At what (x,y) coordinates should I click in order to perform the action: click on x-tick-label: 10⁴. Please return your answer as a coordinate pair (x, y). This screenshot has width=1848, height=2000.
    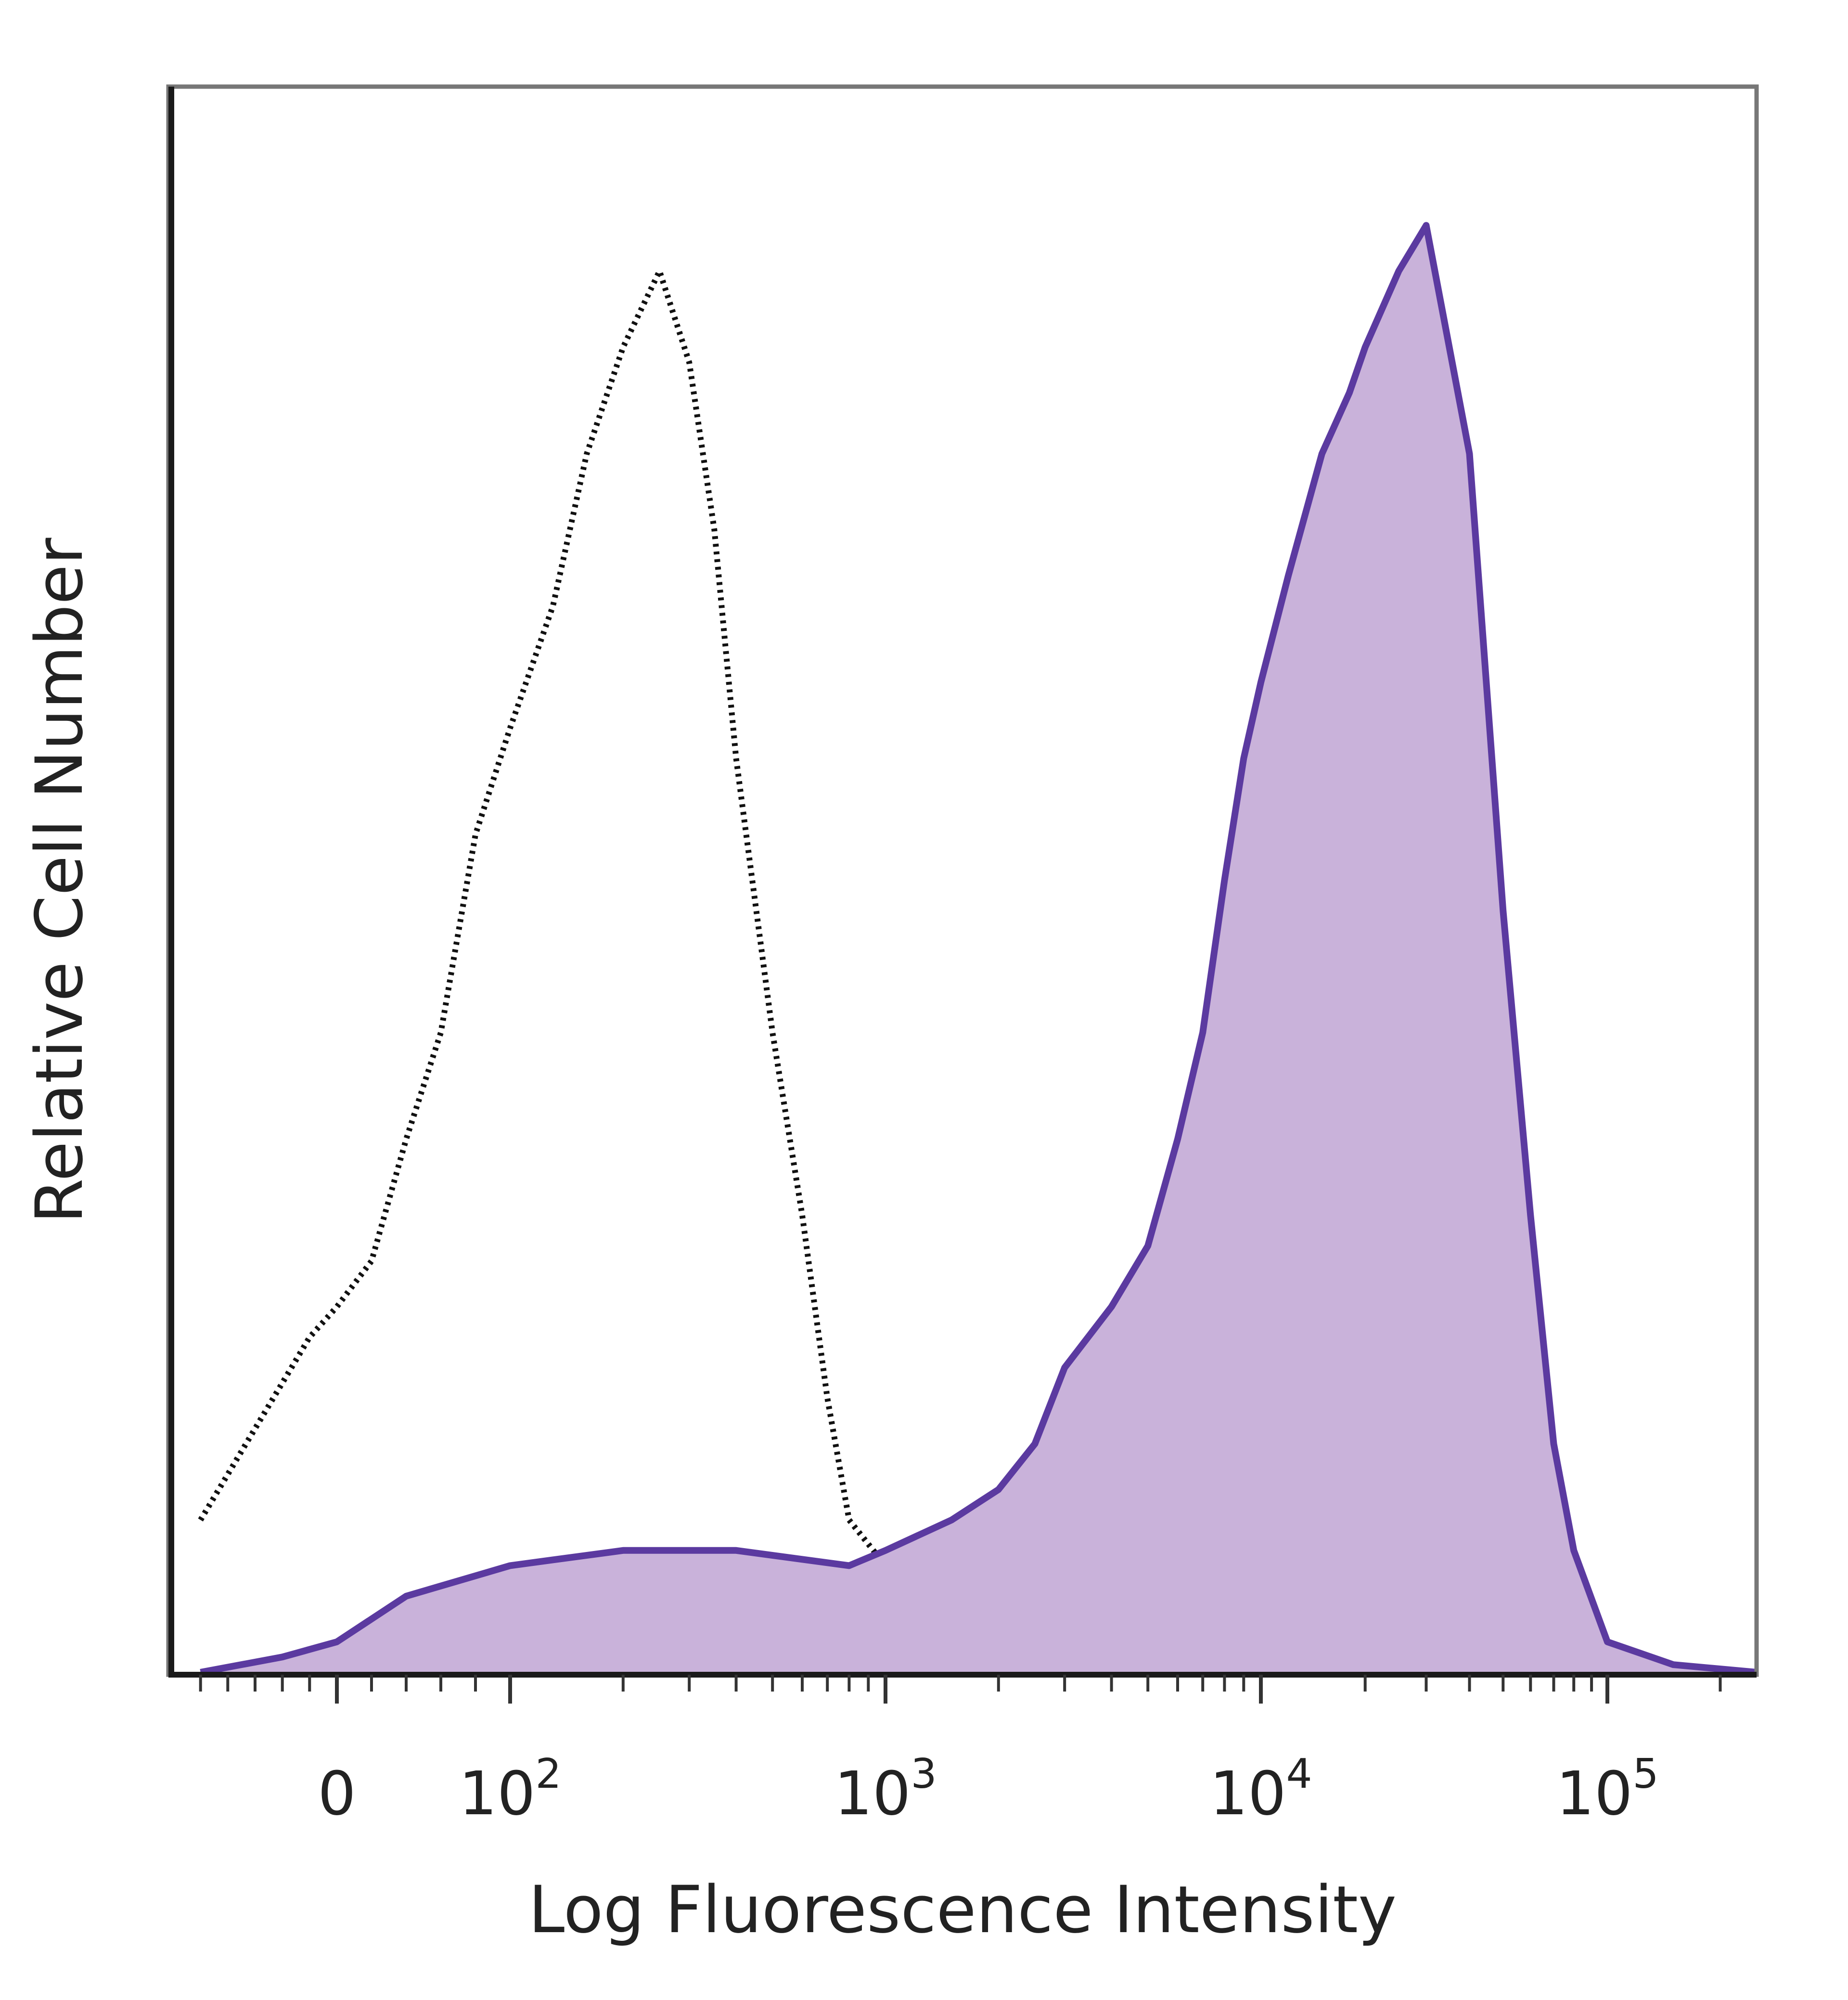
    Looking at the image, I should click on (1260, 1789).